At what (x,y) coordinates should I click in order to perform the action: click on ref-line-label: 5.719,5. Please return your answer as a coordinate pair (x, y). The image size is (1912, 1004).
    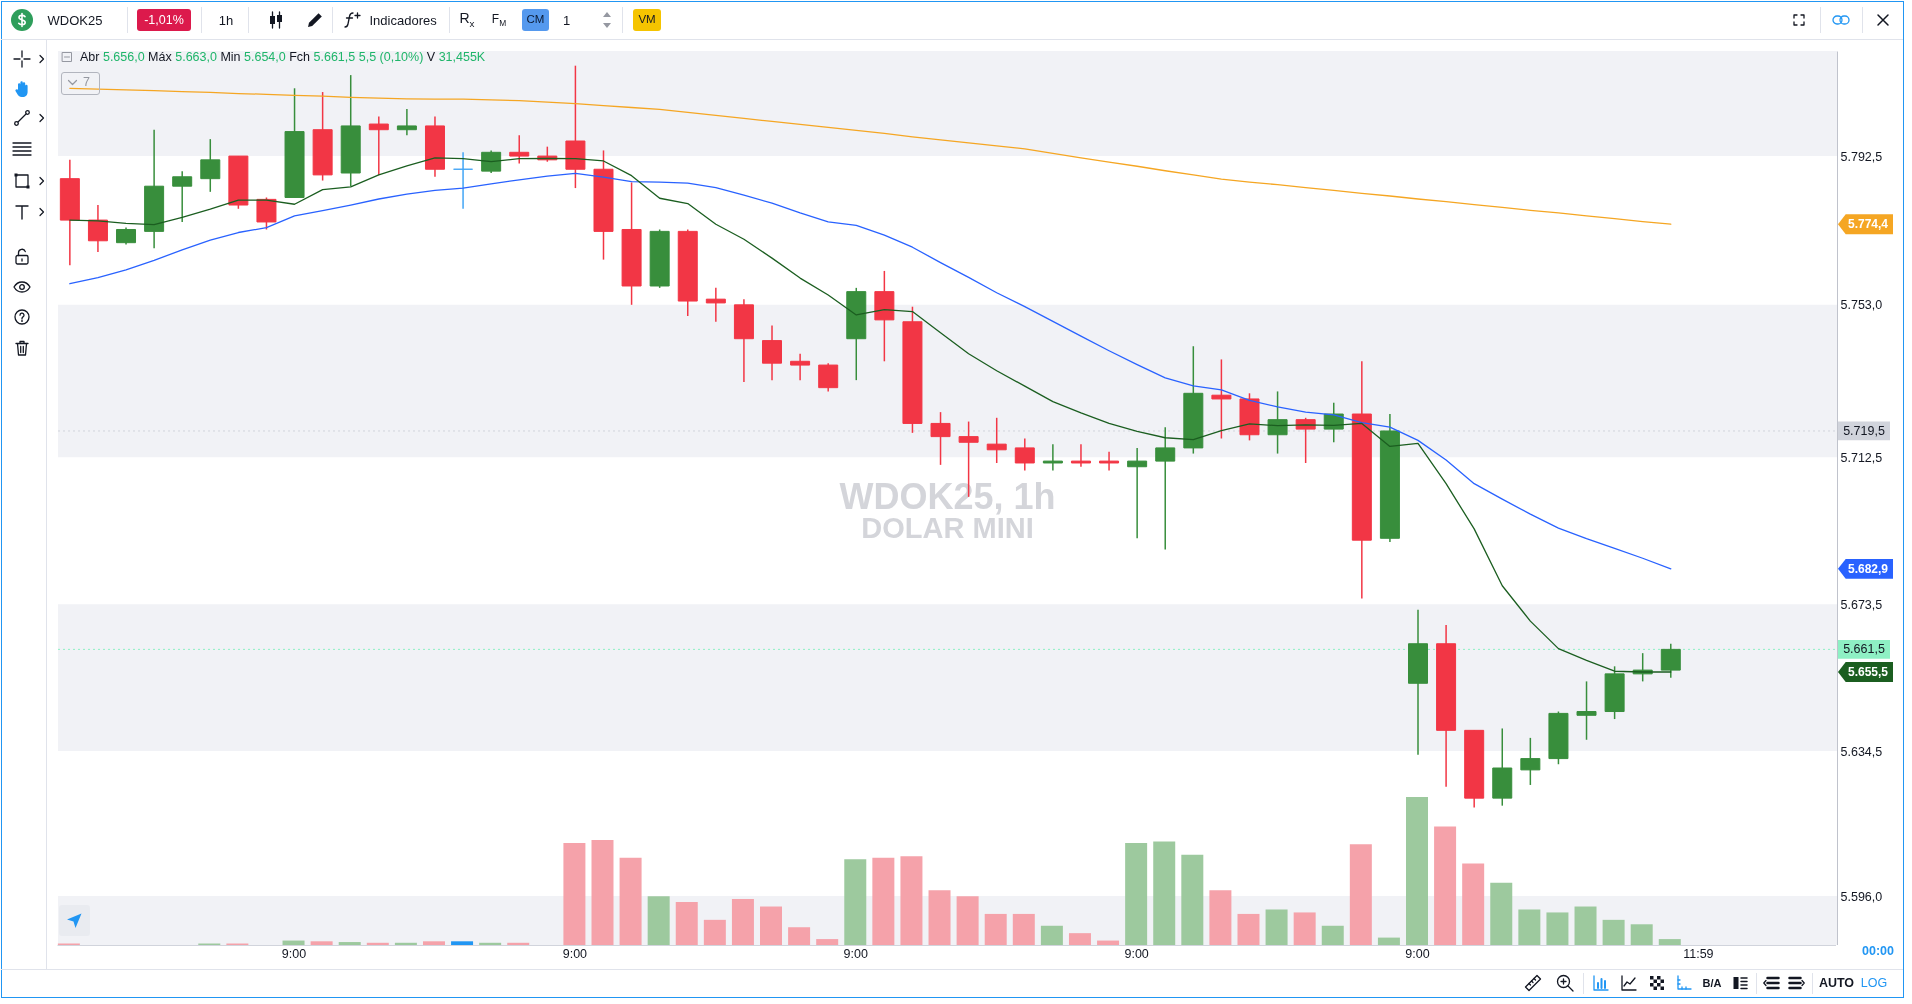
    Looking at the image, I should click on (1864, 430).